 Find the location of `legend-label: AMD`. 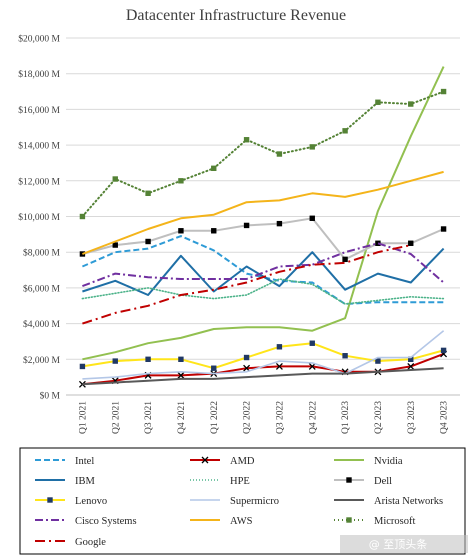

legend-label: AMD is located at coordinates (242, 461).